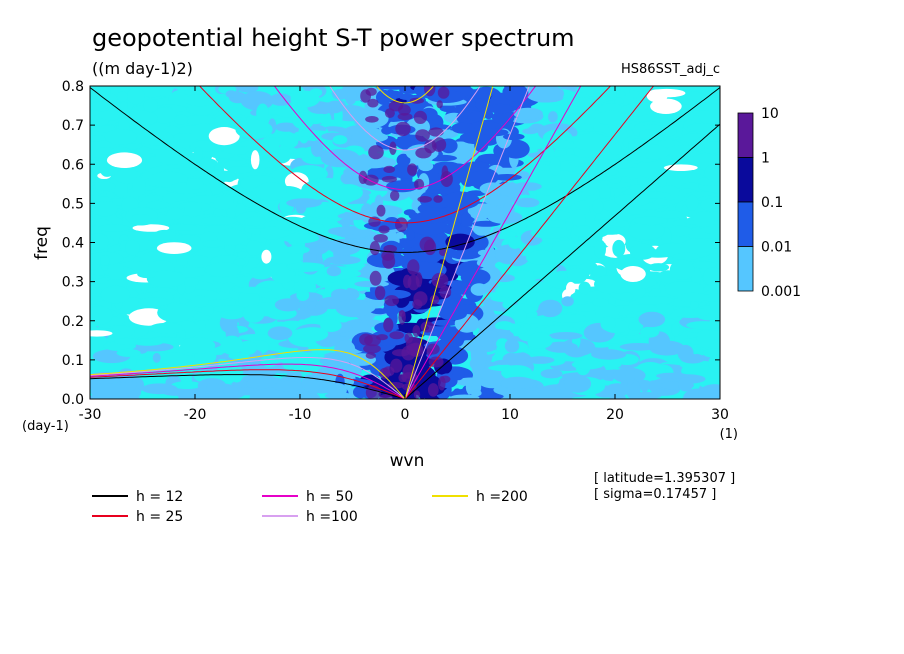  I want to click on legend: h = 12 h = 25 h = 50 h =100 h =200, so click(310, 507).